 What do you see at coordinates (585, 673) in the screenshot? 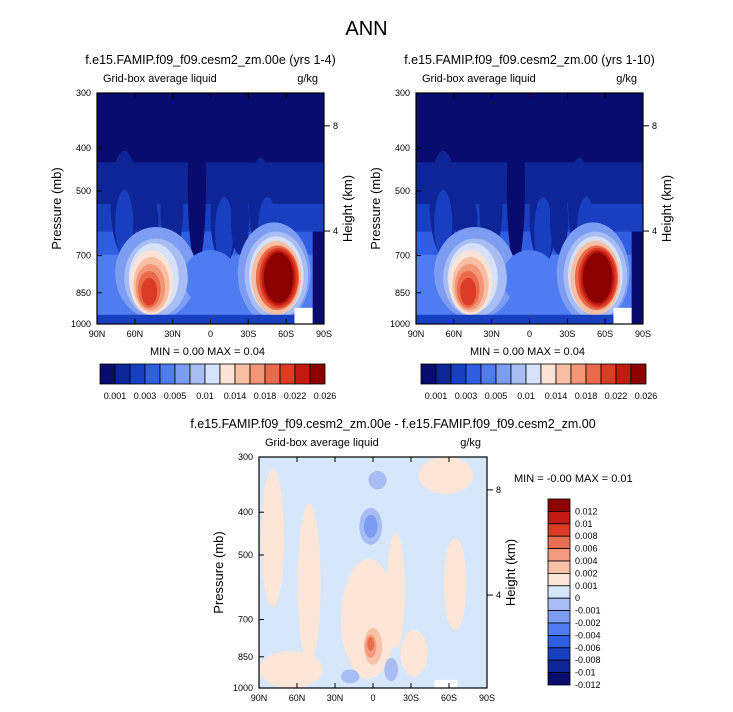
I see `colorbar-label: -0.01` at bounding box center [585, 673].